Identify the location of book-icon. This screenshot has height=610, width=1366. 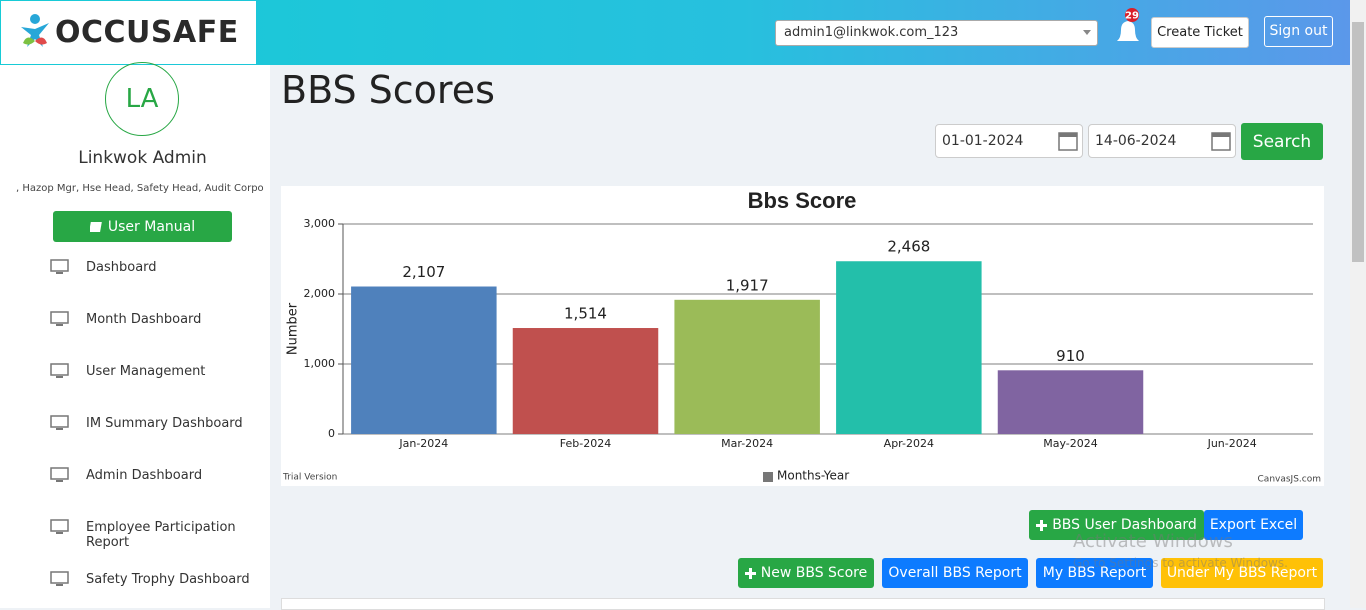
(95, 226).